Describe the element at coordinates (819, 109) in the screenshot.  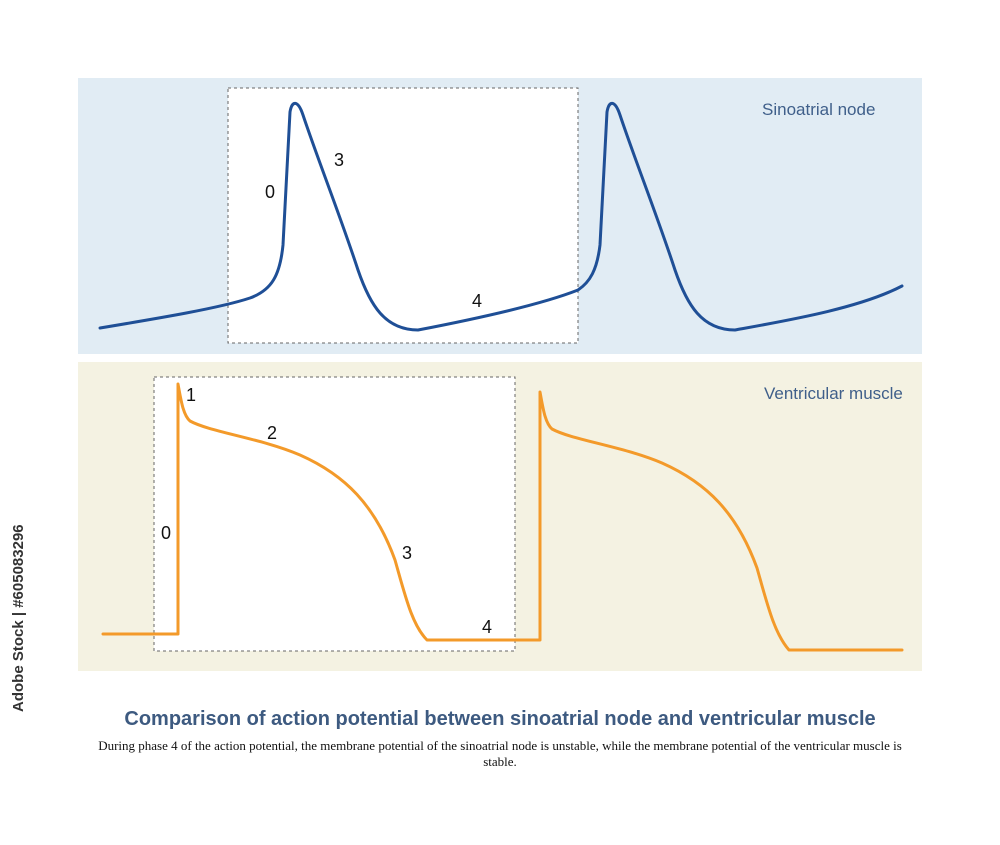
I see `sinoatrial-panel-title: Sinoatrial node` at that location.